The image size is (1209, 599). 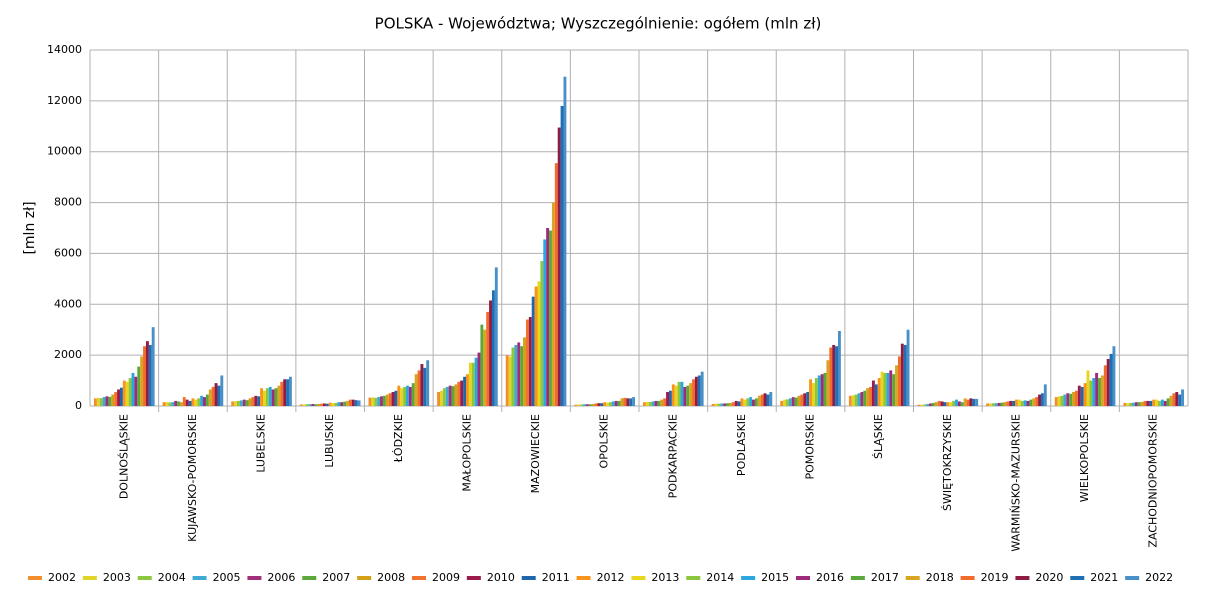 I want to click on legend-label: 2008, so click(x=391, y=577).